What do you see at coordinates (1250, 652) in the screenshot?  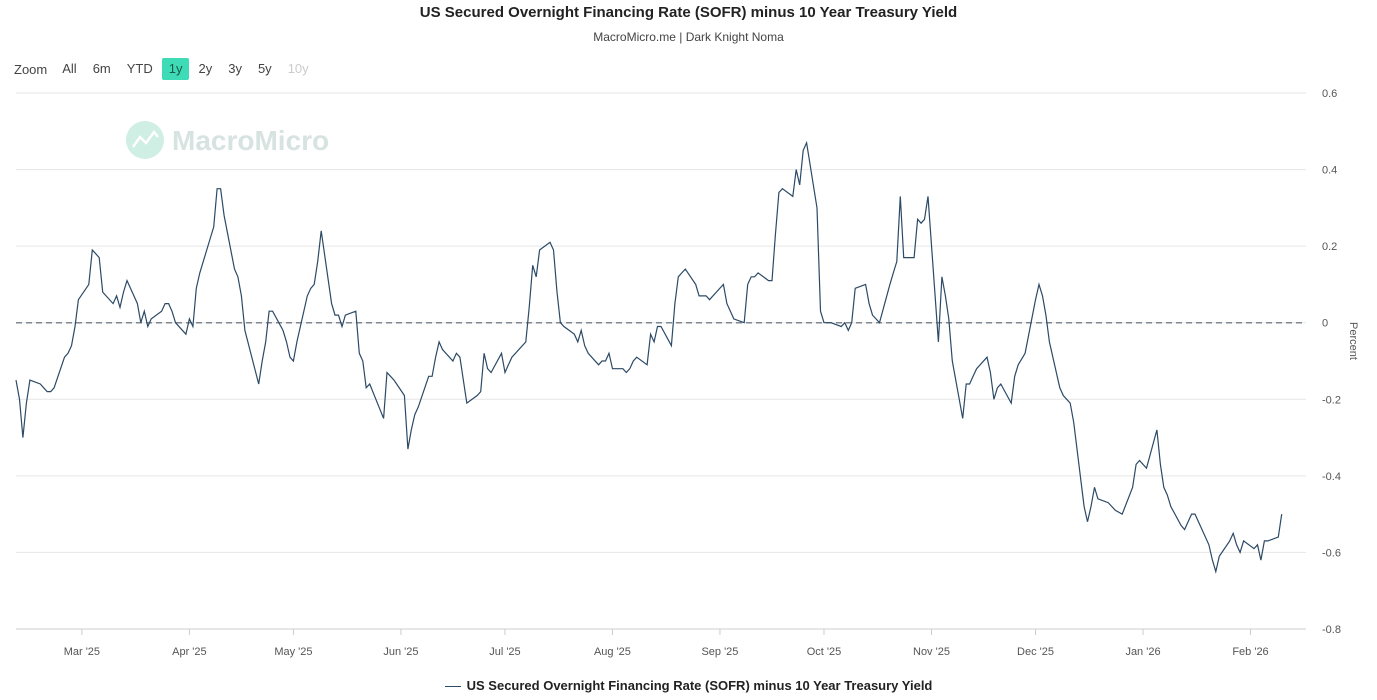 I see `x-tick-label: Feb '26` at bounding box center [1250, 652].